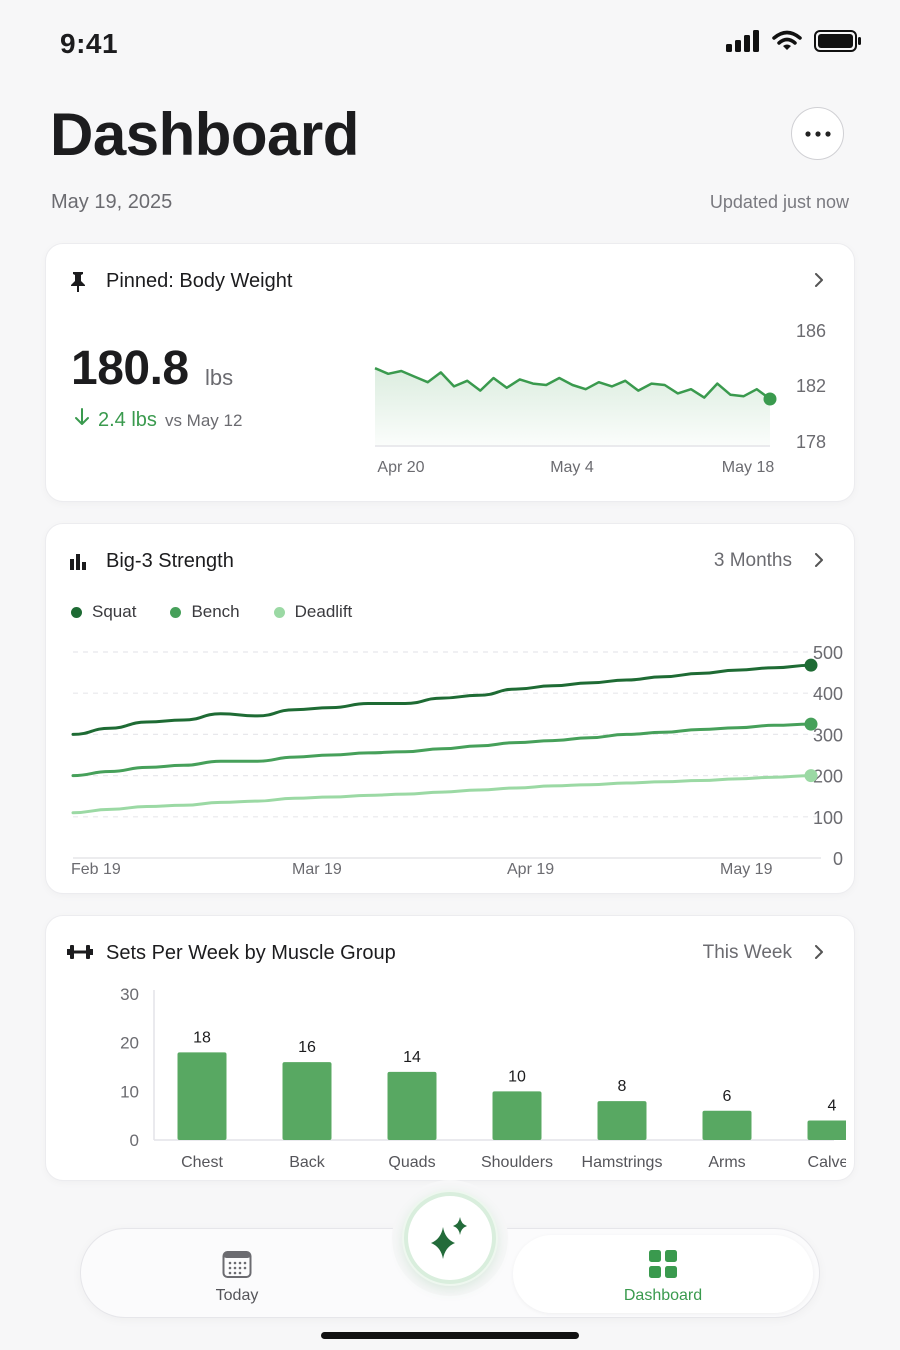  Describe the element at coordinates (202, 1096) in the screenshot. I see `bar-chest` at that location.